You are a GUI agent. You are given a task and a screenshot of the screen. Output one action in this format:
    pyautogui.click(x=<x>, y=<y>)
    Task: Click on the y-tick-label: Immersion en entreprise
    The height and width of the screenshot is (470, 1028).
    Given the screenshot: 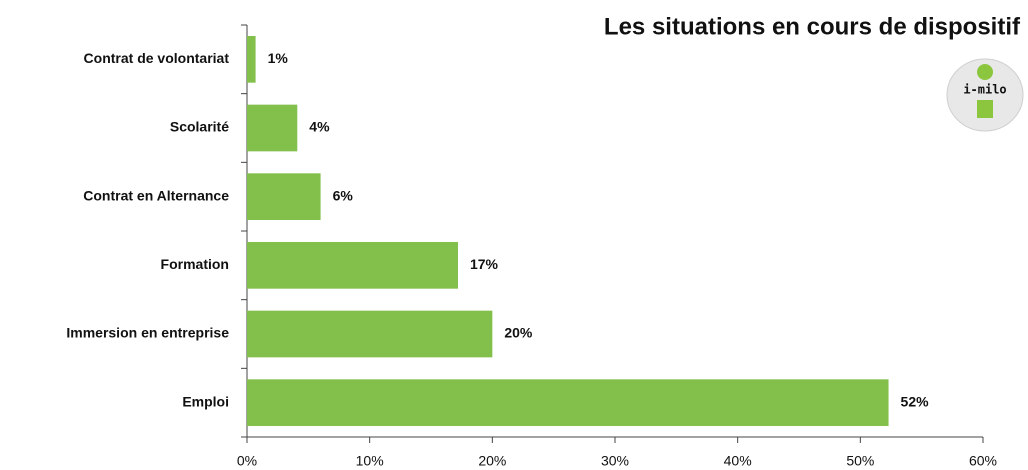 What is the action you would take?
    pyautogui.click(x=147, y=333)
    